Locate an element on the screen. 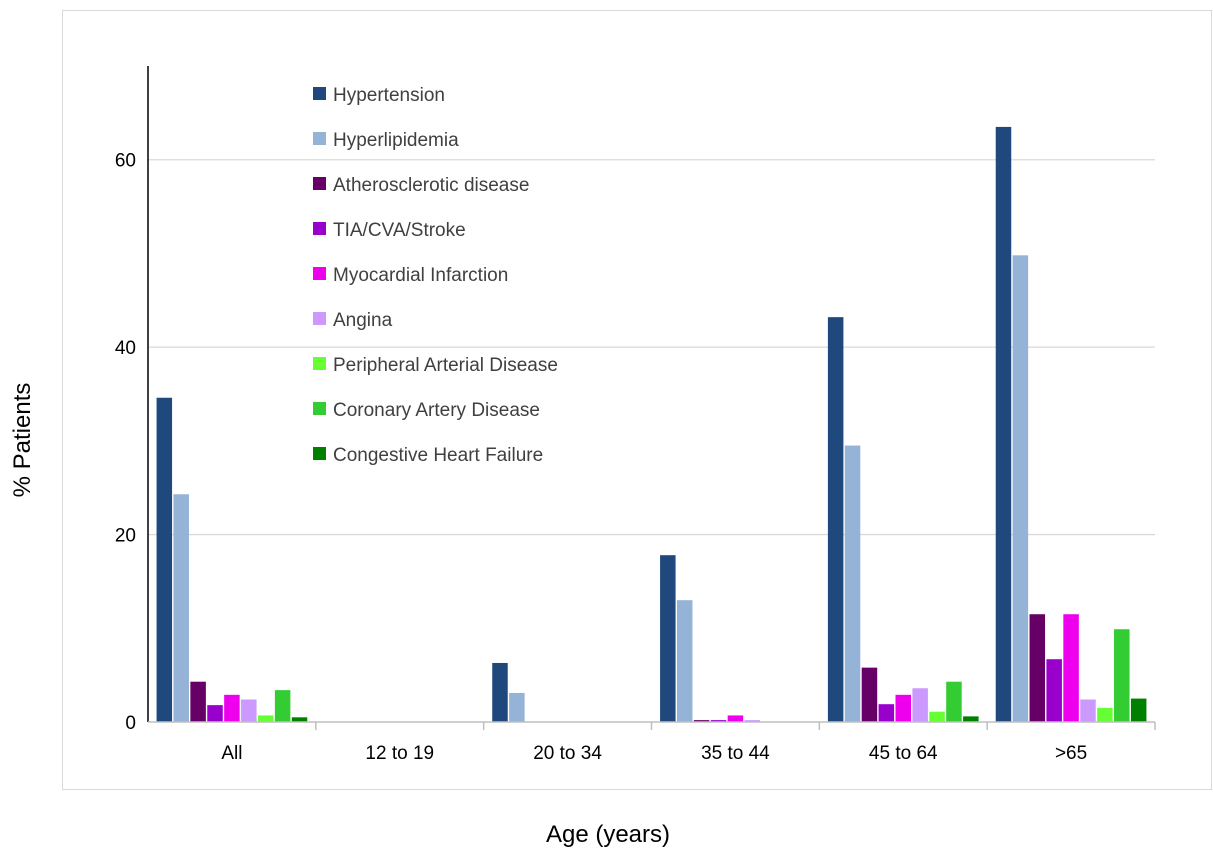  y-tick-label-60: 60 is located at coordinates (125, 161).